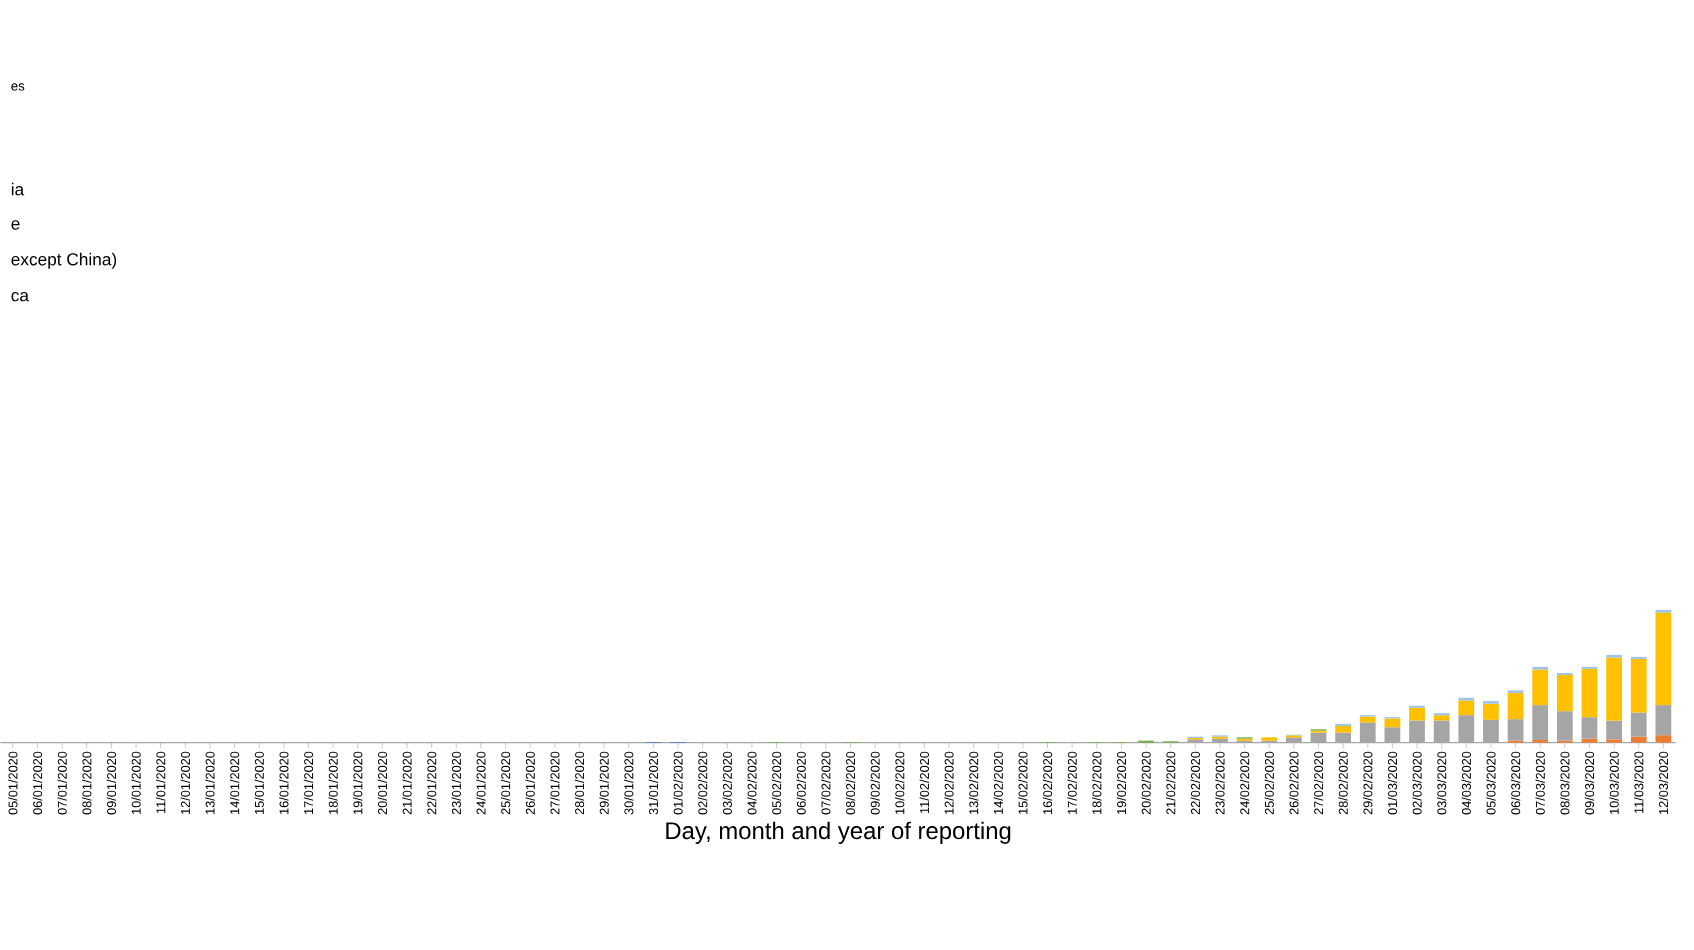 Image resolution: width=1694 pixels, height=950 pixels. What do you see at coordinates (838, 833) in the screenshot?
I see `x-axis-title: Day, month and year of reporting` at bounding box center [838, 833].